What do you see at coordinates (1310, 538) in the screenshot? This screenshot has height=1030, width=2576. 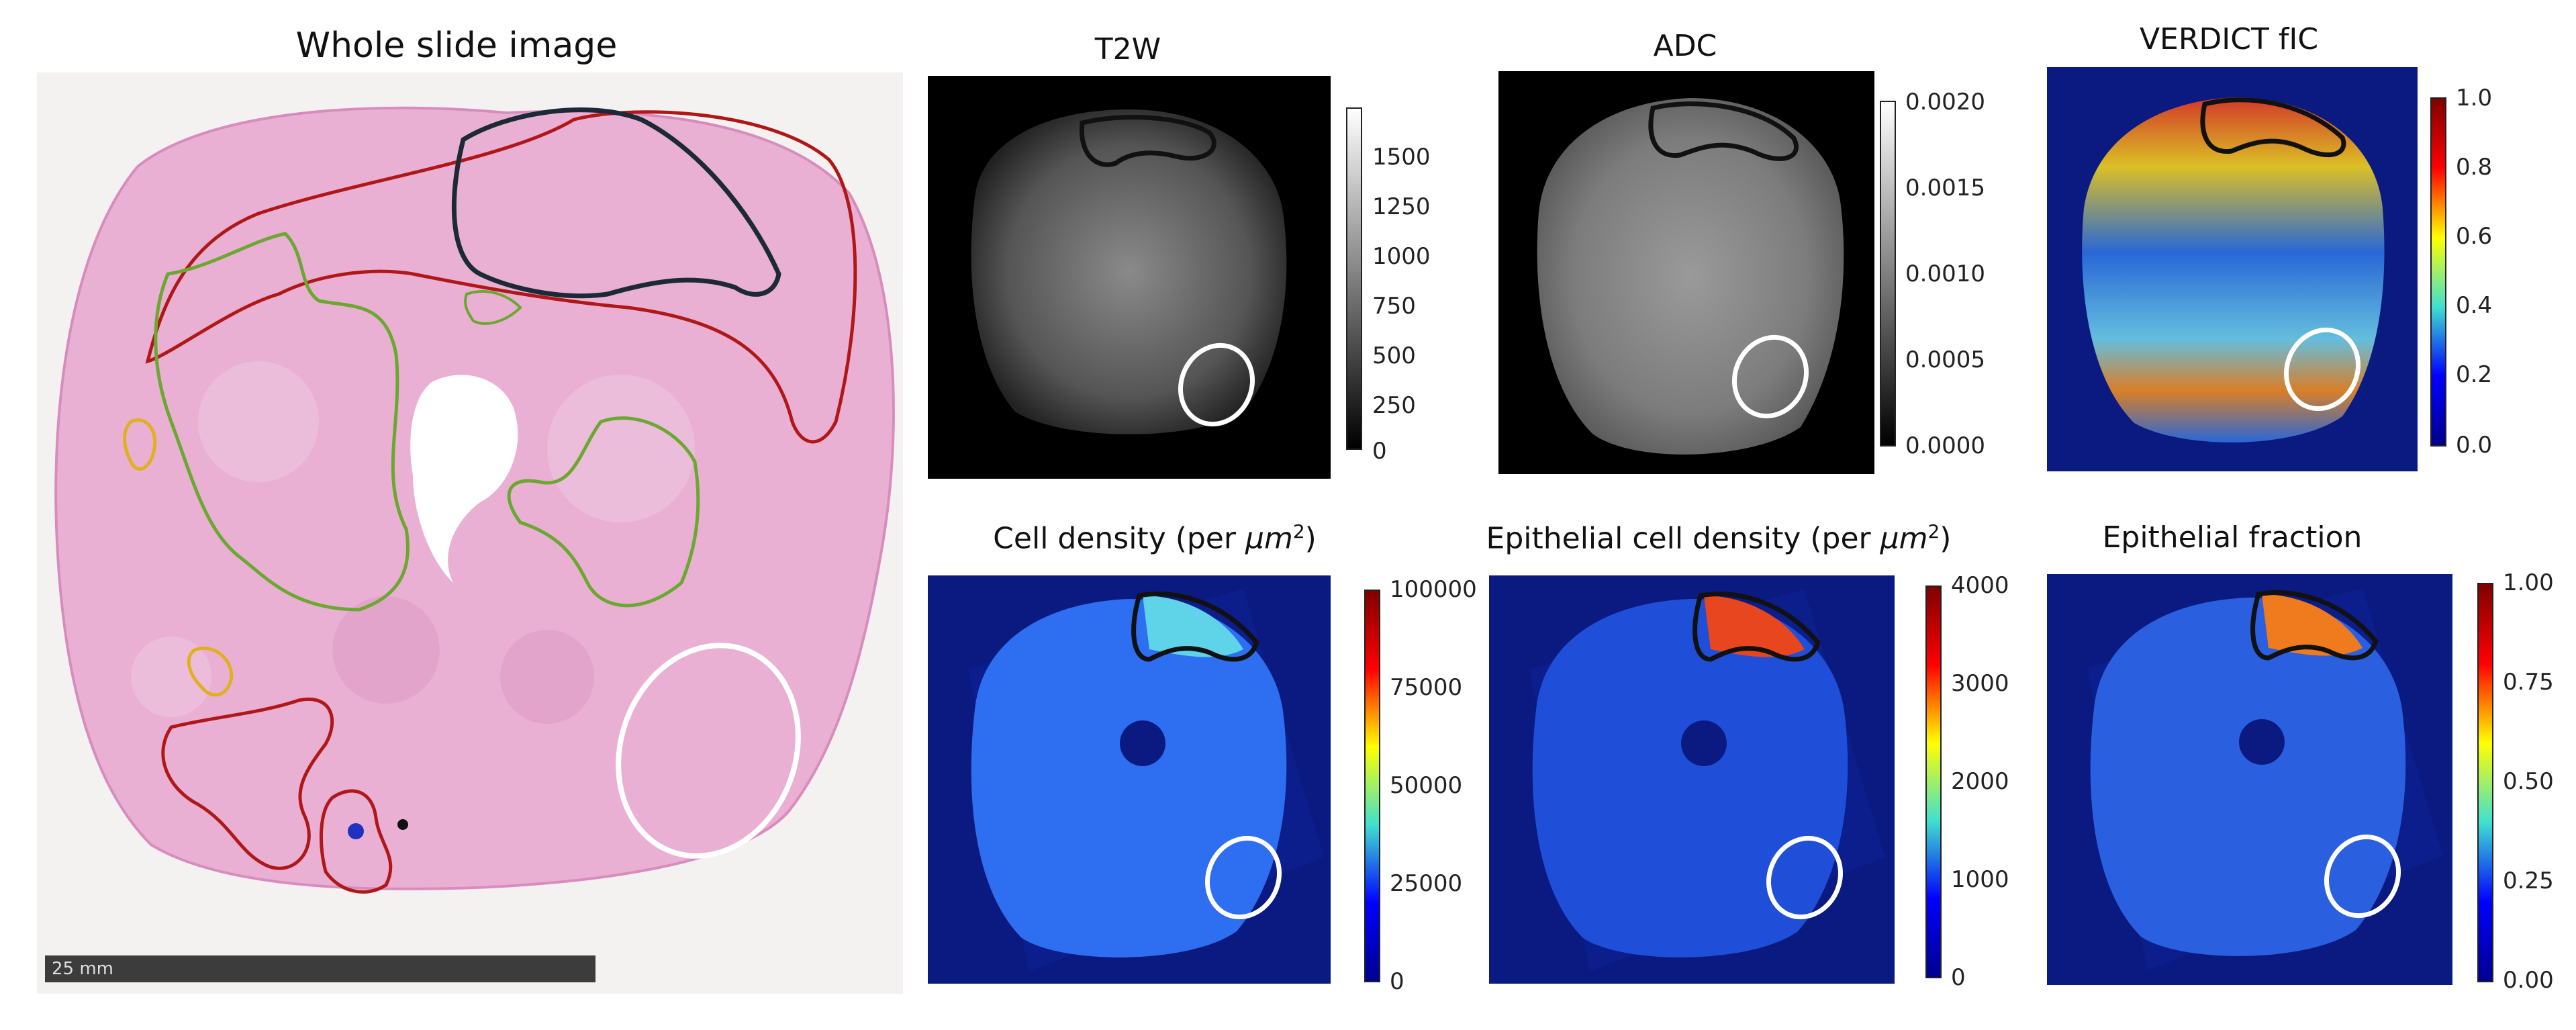 I see `cell-density-title-close: )` at bounding box center [1310, 538].